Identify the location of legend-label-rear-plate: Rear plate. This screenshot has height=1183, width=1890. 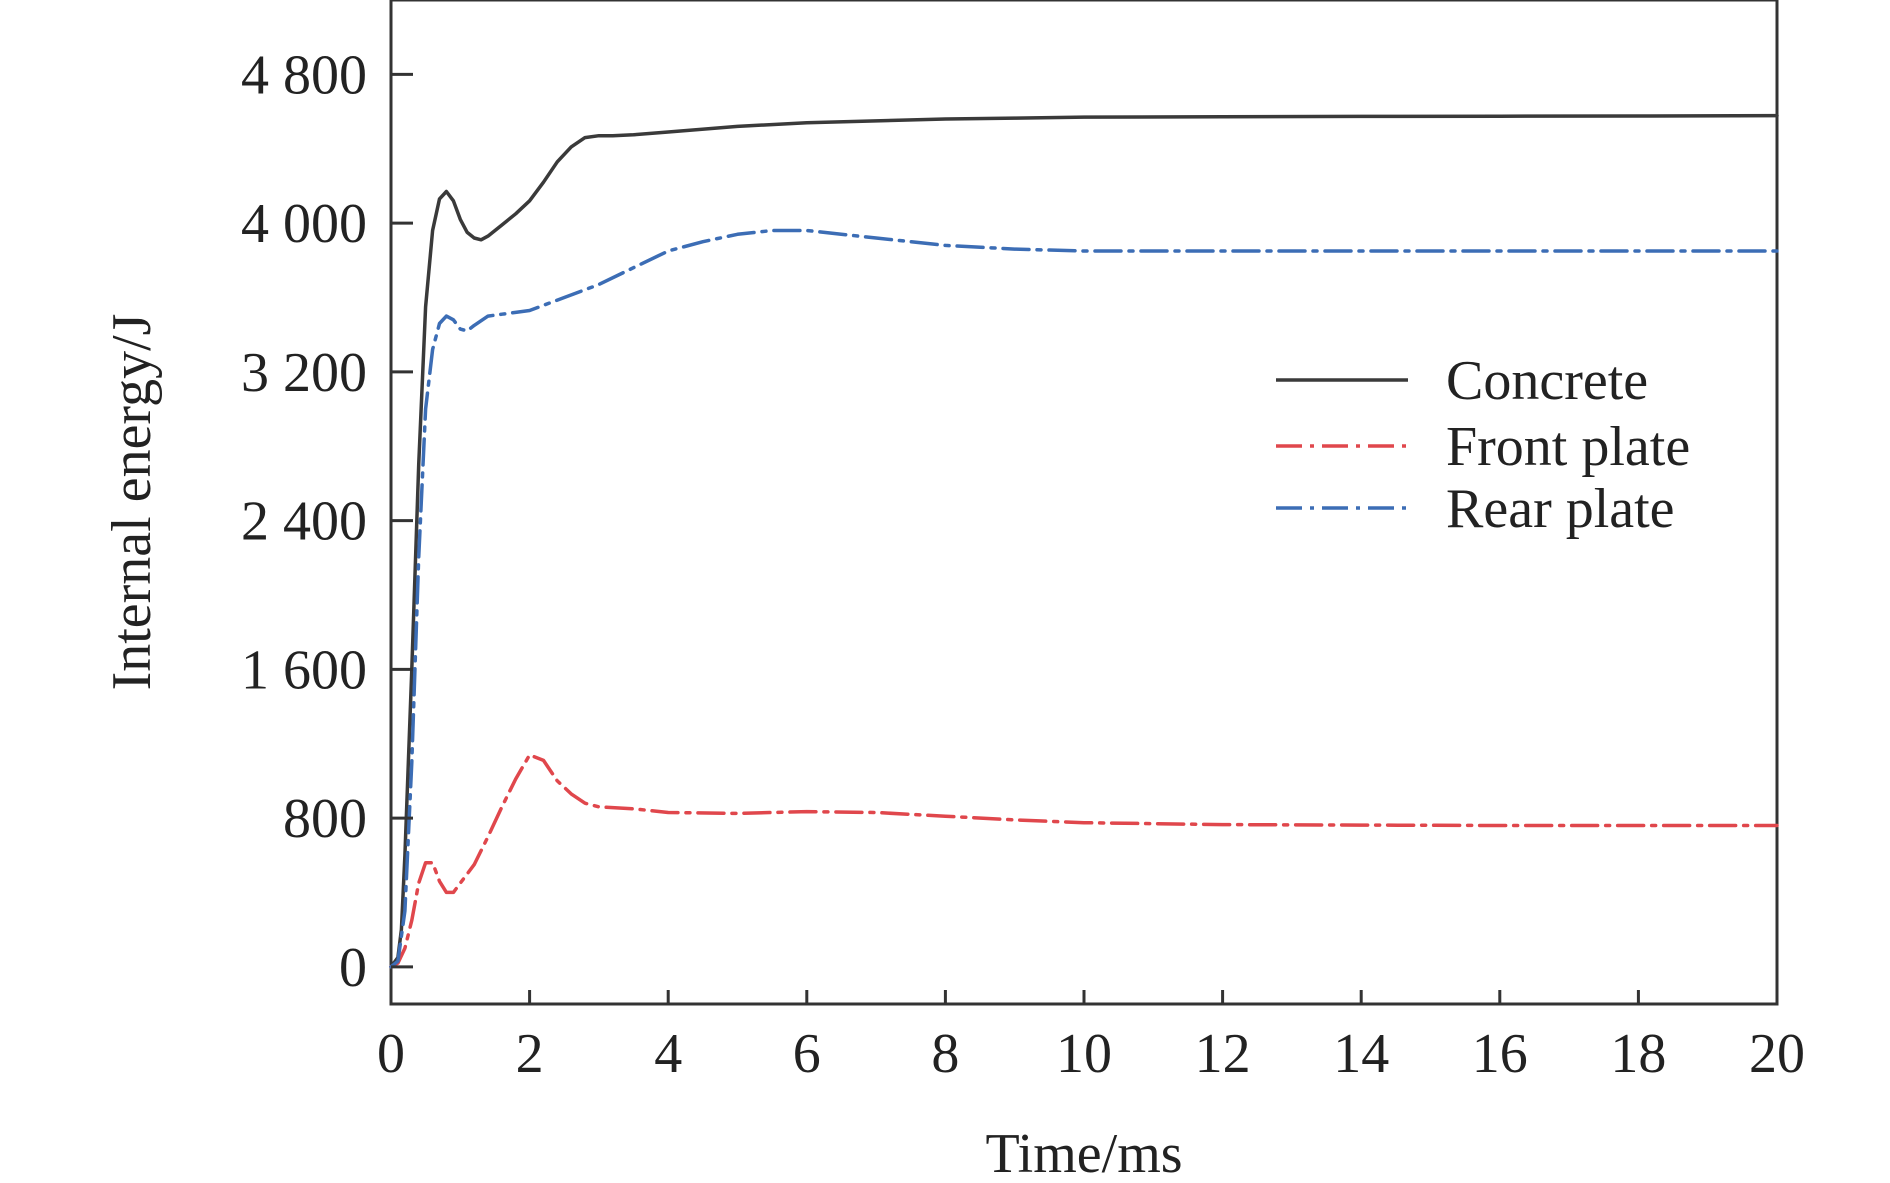
(1560, 509).